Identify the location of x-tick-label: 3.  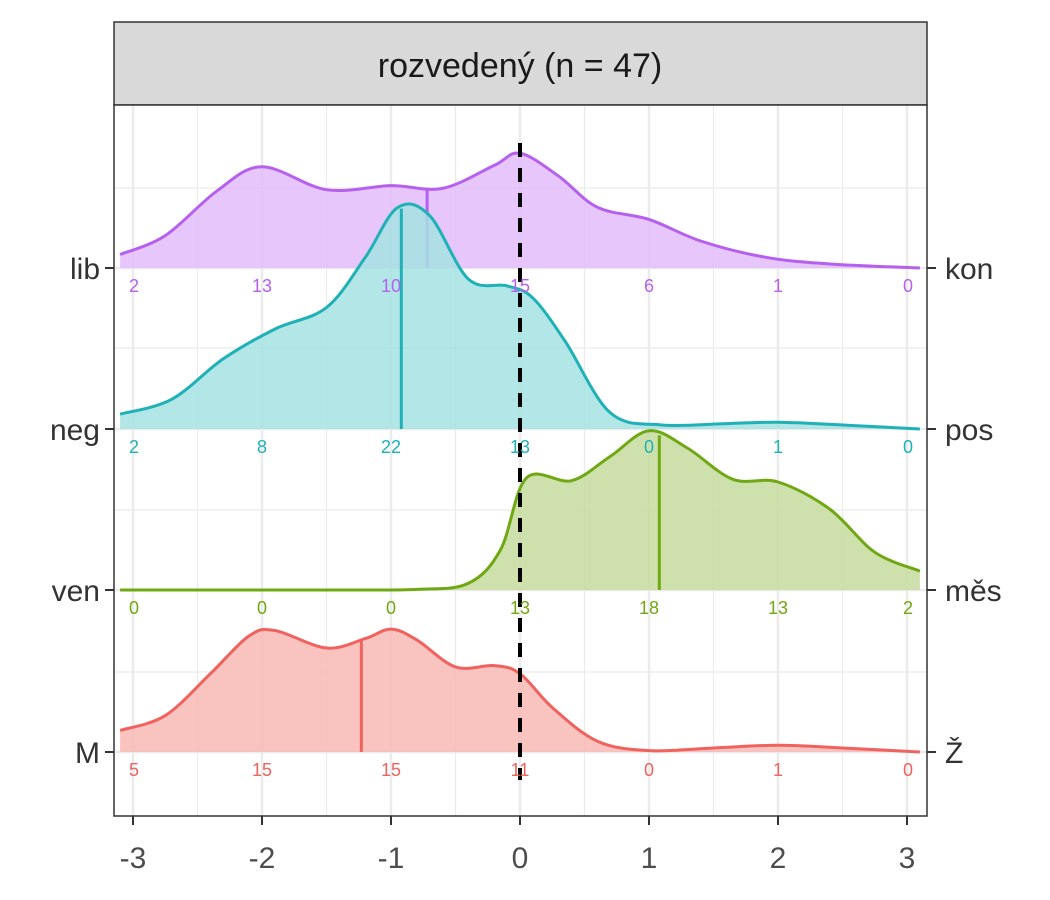
(907, 858).